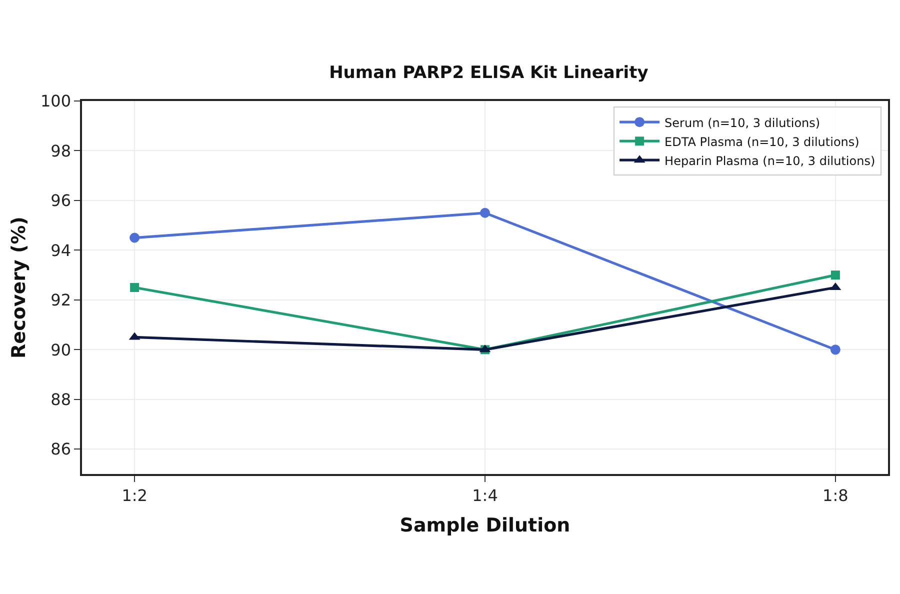  What do you see at coordinates (488, 72) in the screenshot?
I see `chart-title: Human PARP2 ELISA Kit Linearity` at bounding box center [488, 72].